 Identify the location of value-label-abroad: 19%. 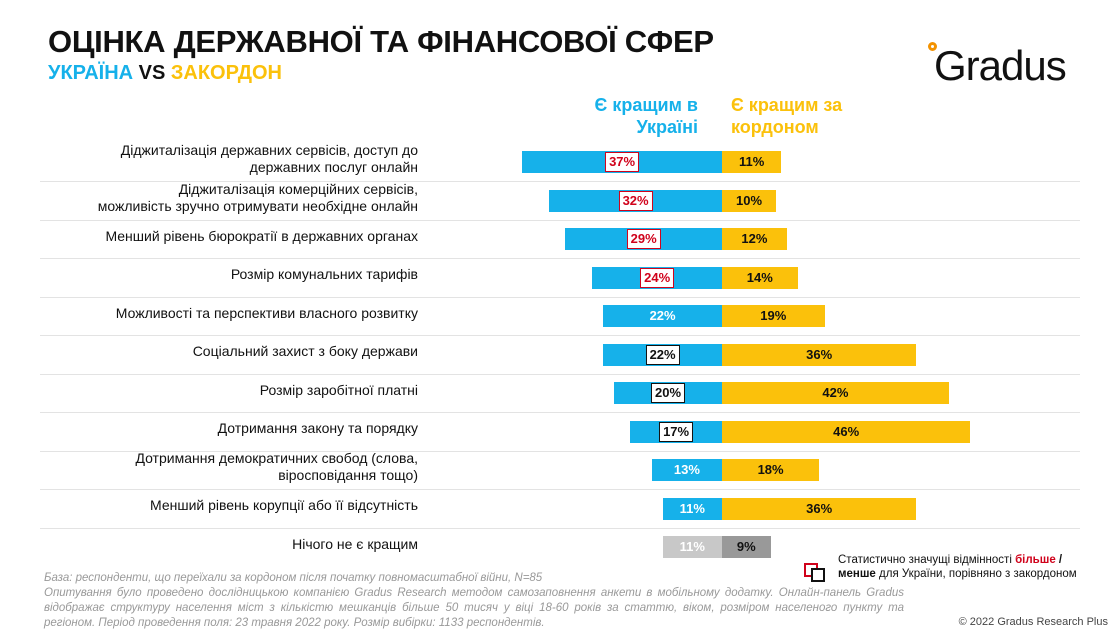
(773, 315).